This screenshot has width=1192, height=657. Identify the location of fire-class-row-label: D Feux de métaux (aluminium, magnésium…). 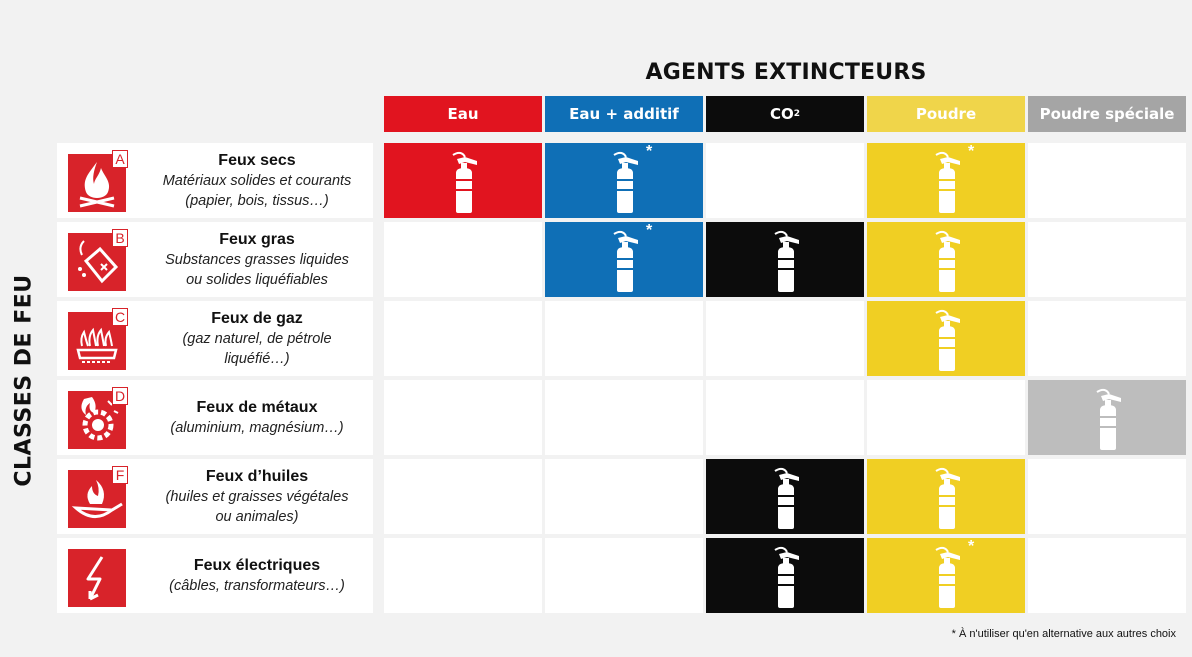
(215, 417).